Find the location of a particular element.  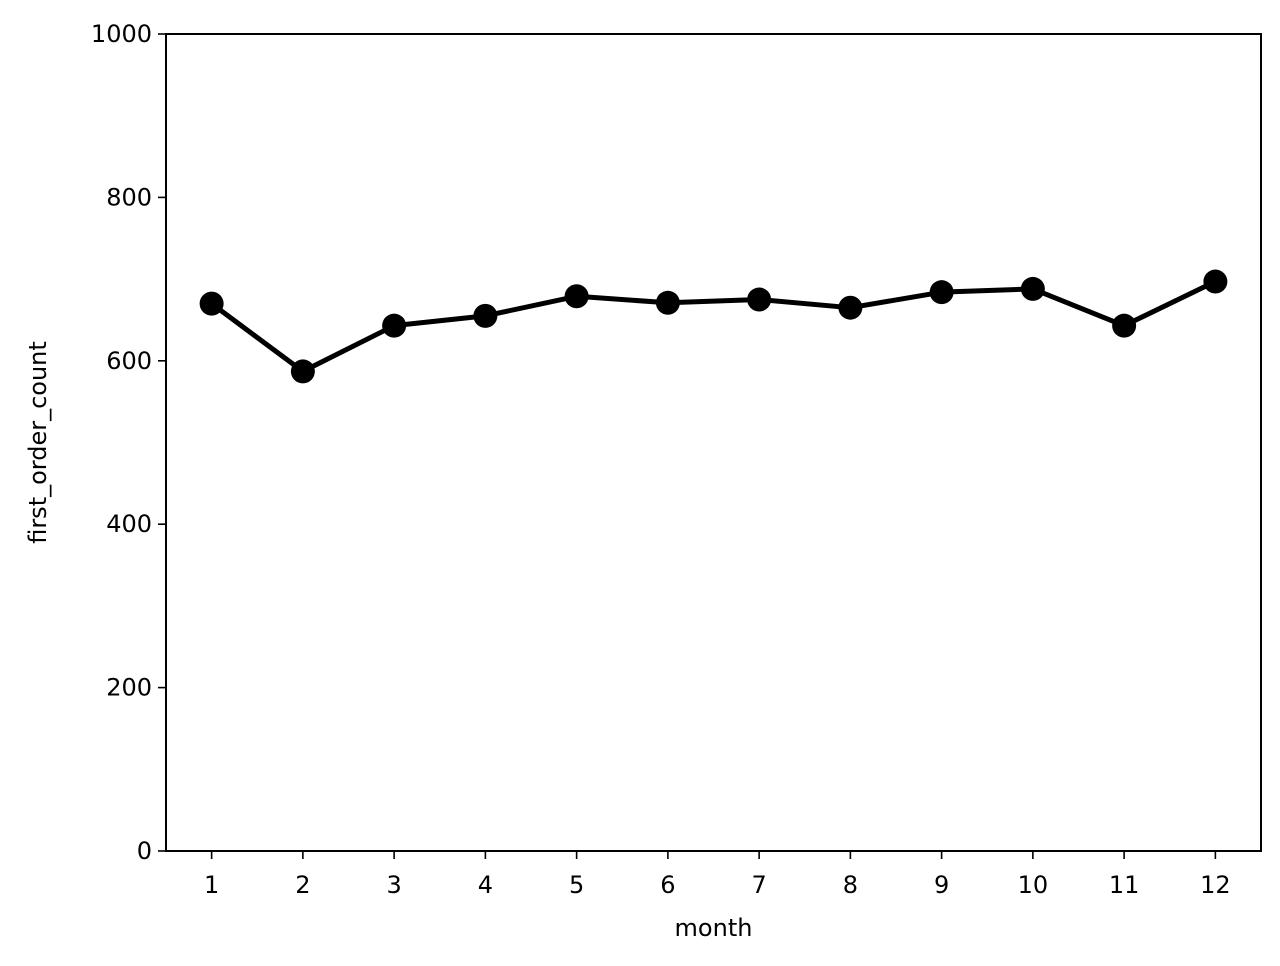

y-tick-label: 600 is located at coordinates (129, 361).